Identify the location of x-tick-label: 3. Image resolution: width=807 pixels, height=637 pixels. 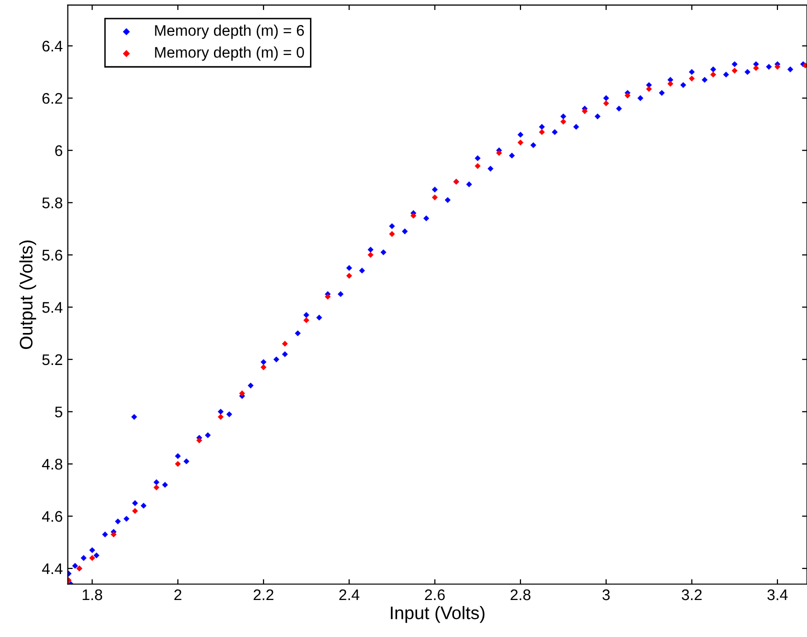
(606, 594).